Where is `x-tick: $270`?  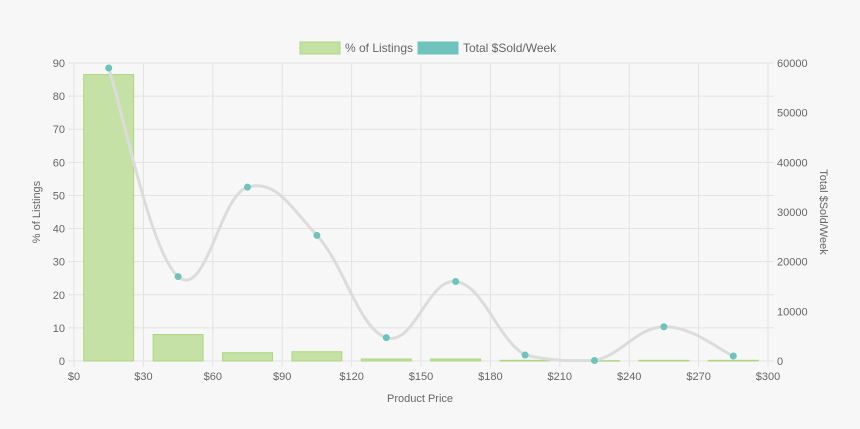 x-tick: $270 is located at coordinates (698, 377).